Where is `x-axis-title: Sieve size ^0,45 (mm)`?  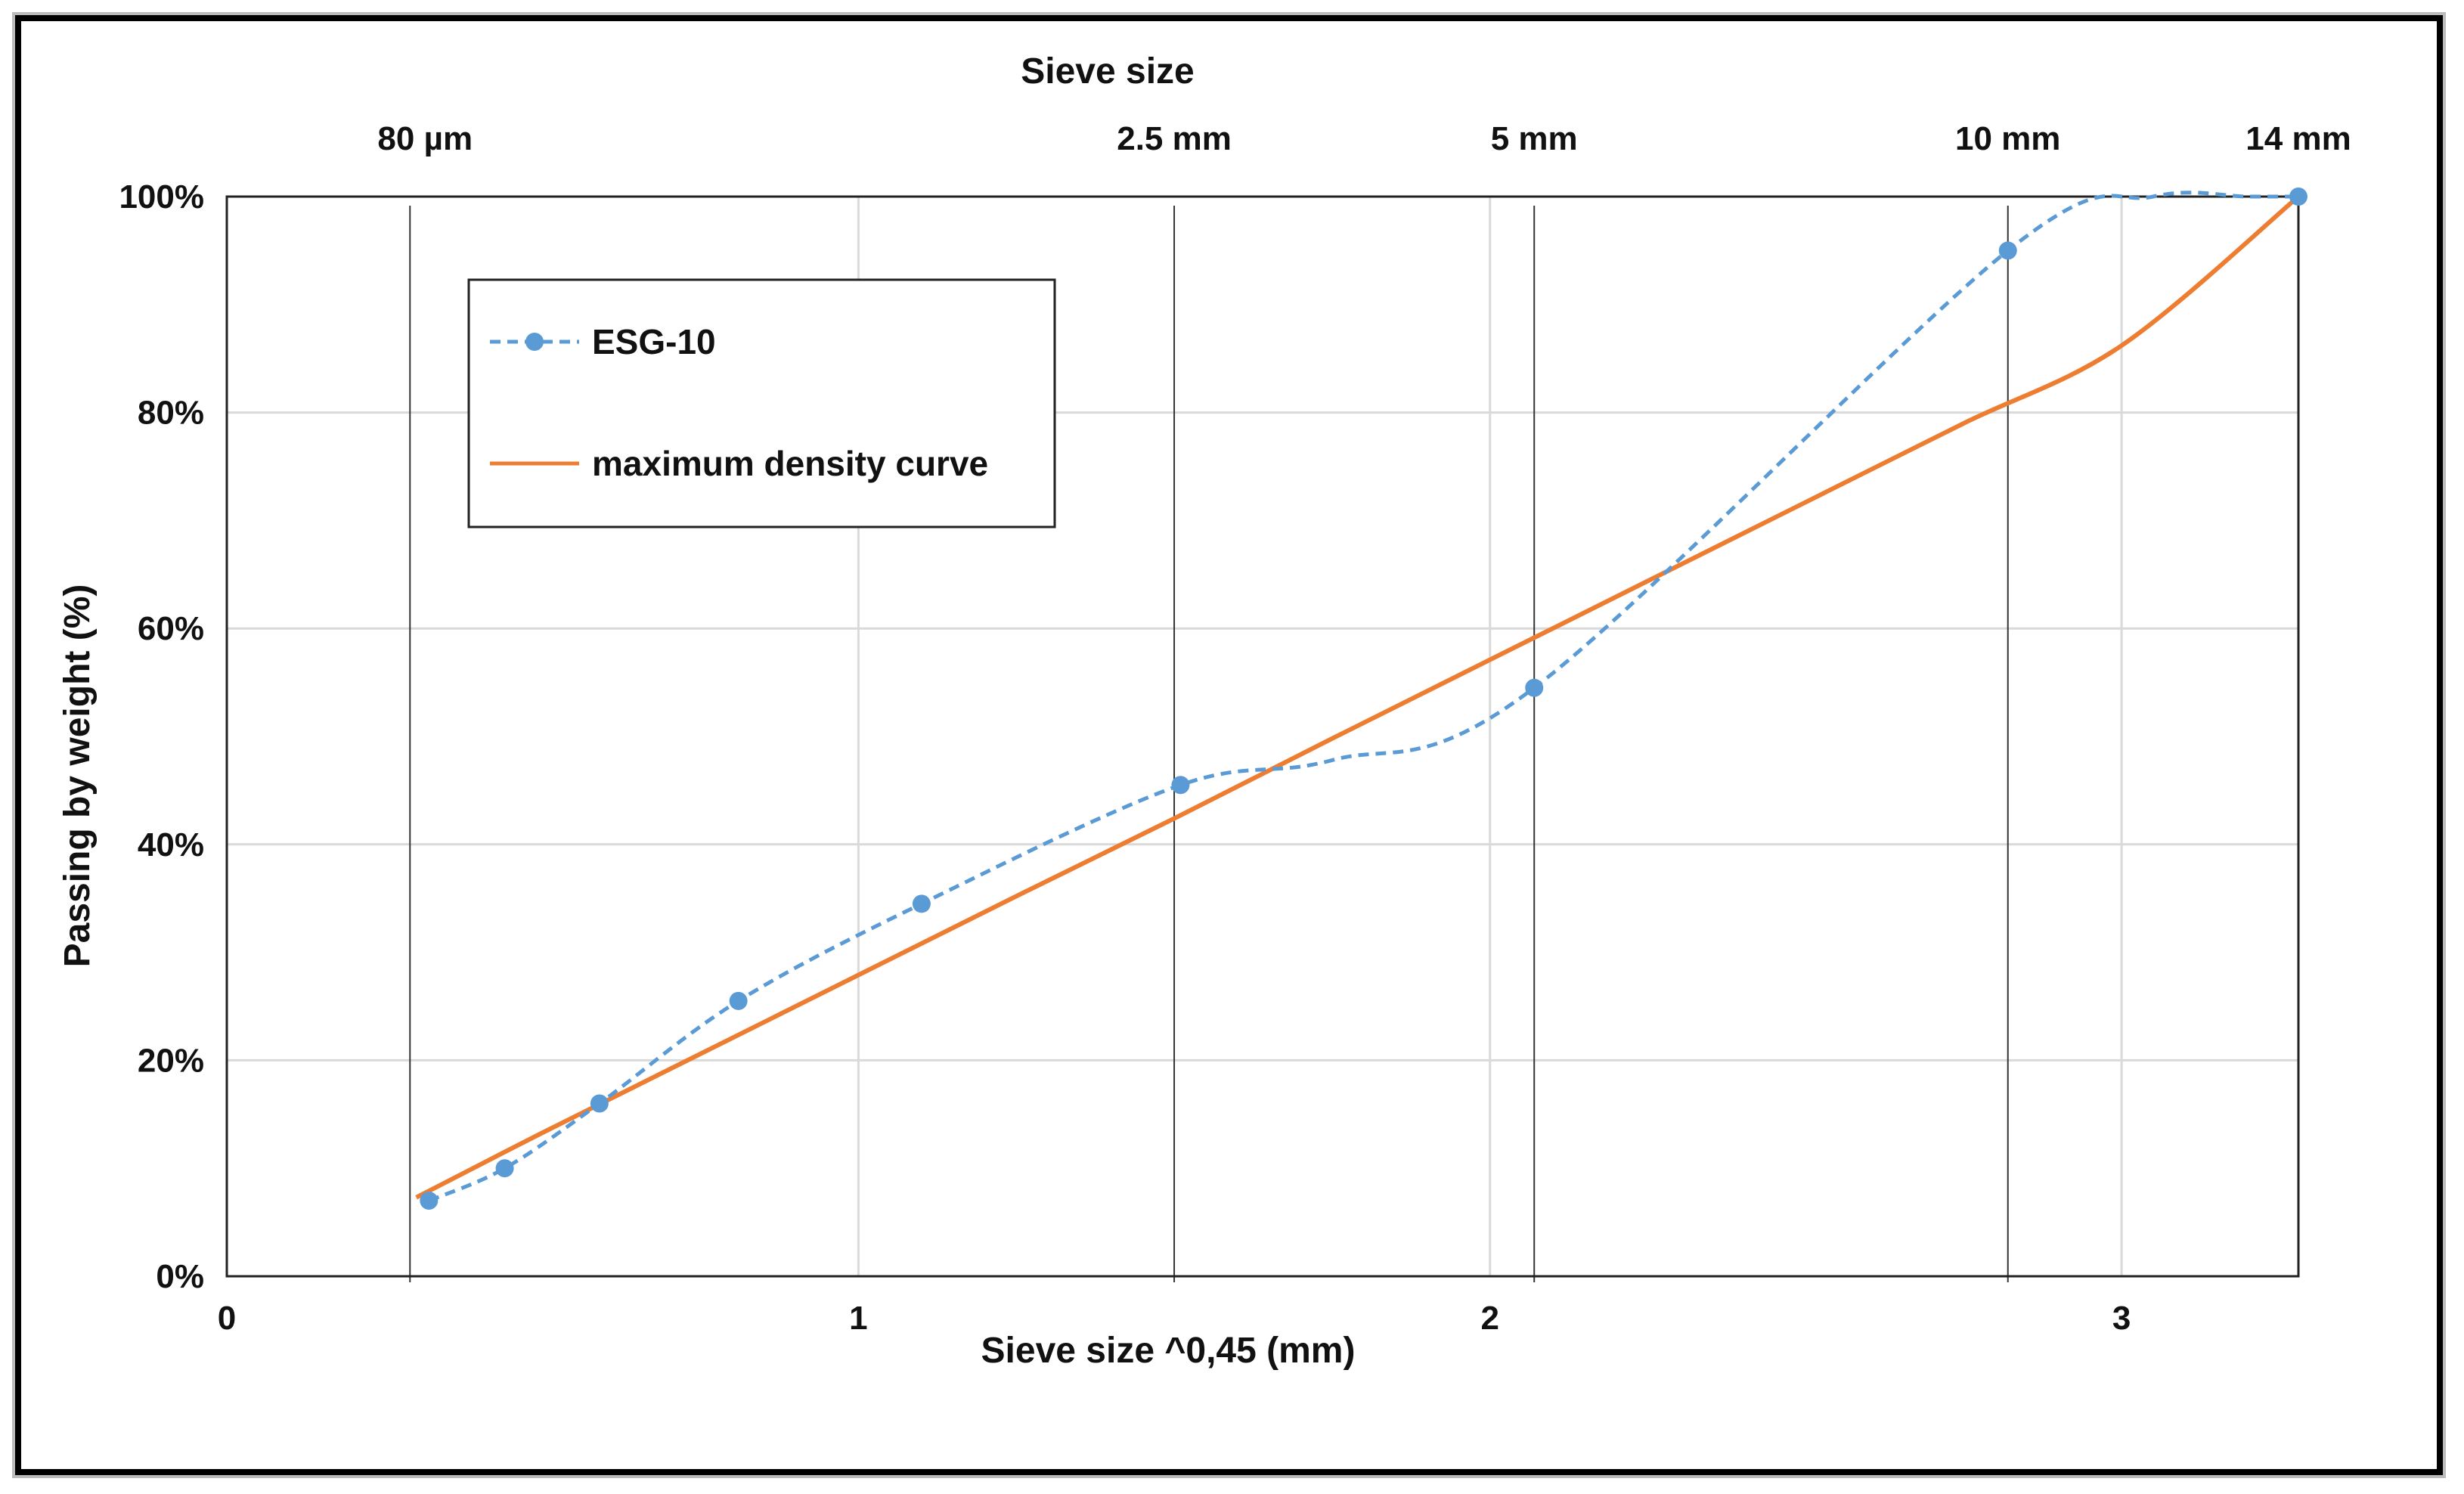 x-axis-title: Sieve size ^0,45 (mm) is located at coordinates (1168, 1351).